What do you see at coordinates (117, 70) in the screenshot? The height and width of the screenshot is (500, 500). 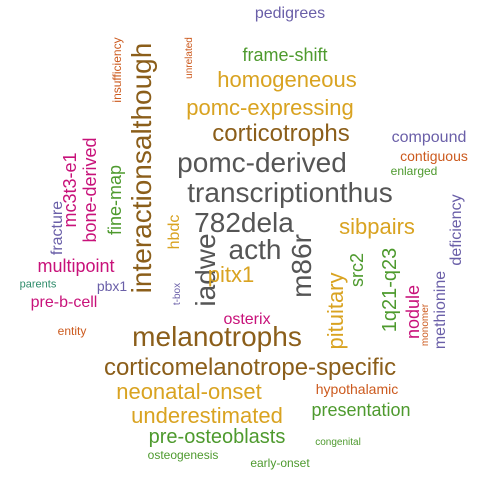 I see `cloud-word-insufficiency: insufficiency` at bounding box center [117, 70].